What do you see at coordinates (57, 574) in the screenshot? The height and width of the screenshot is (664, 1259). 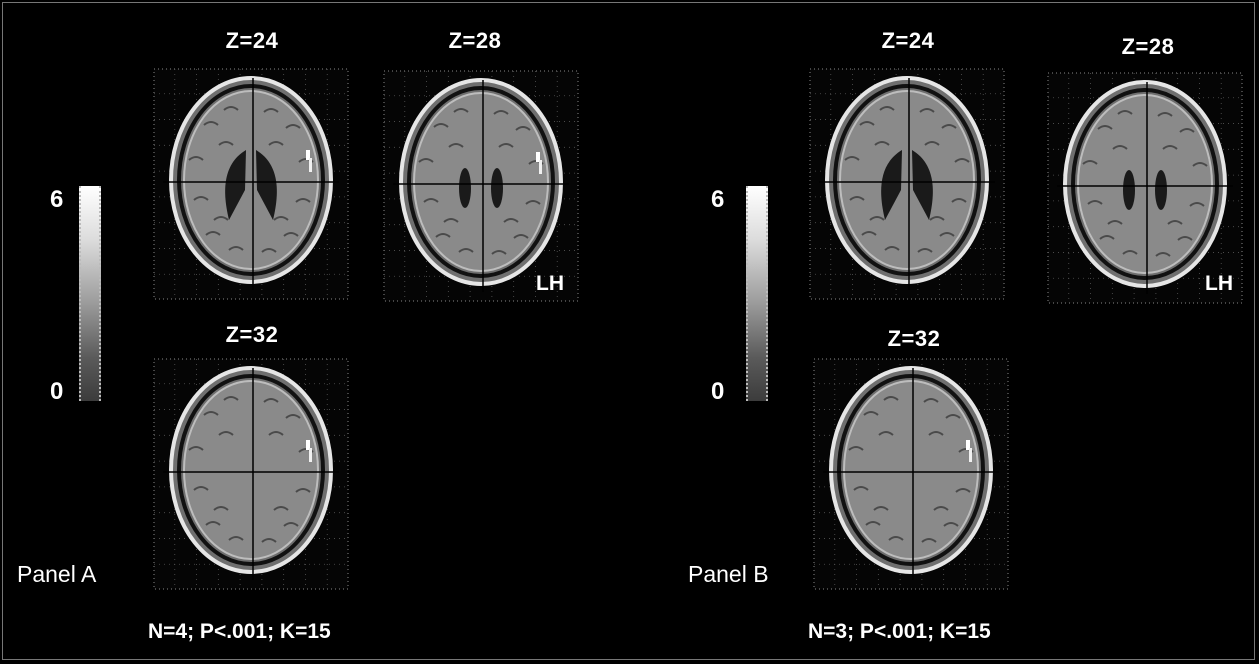 I see `panel-a-label: Panel A` at bounding box center [57, 574].